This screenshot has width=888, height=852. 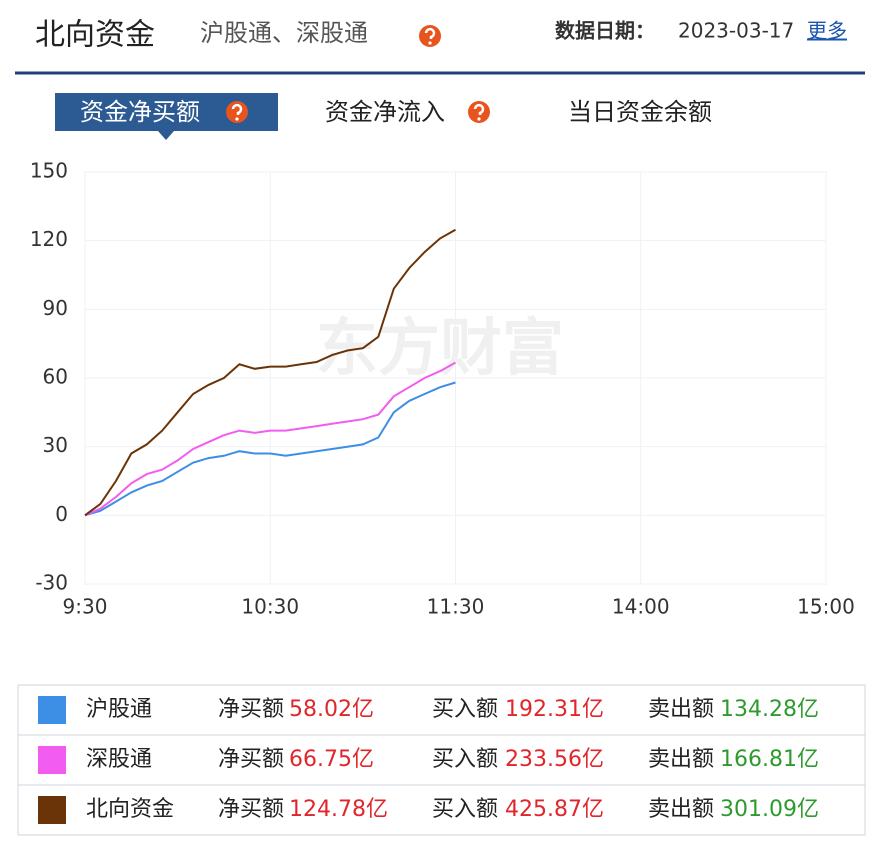 I want to click on x-tick-label: 15:00, so click(x=826, y=607).